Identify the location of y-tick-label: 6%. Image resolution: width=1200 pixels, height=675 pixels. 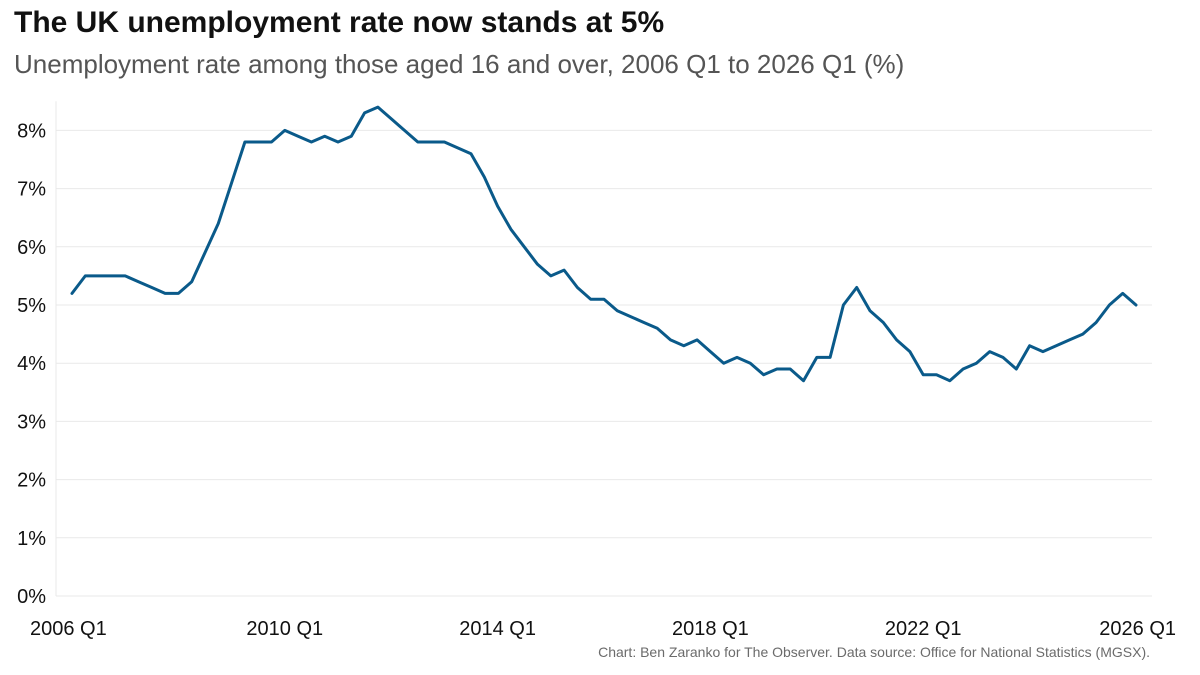
(31, 248).